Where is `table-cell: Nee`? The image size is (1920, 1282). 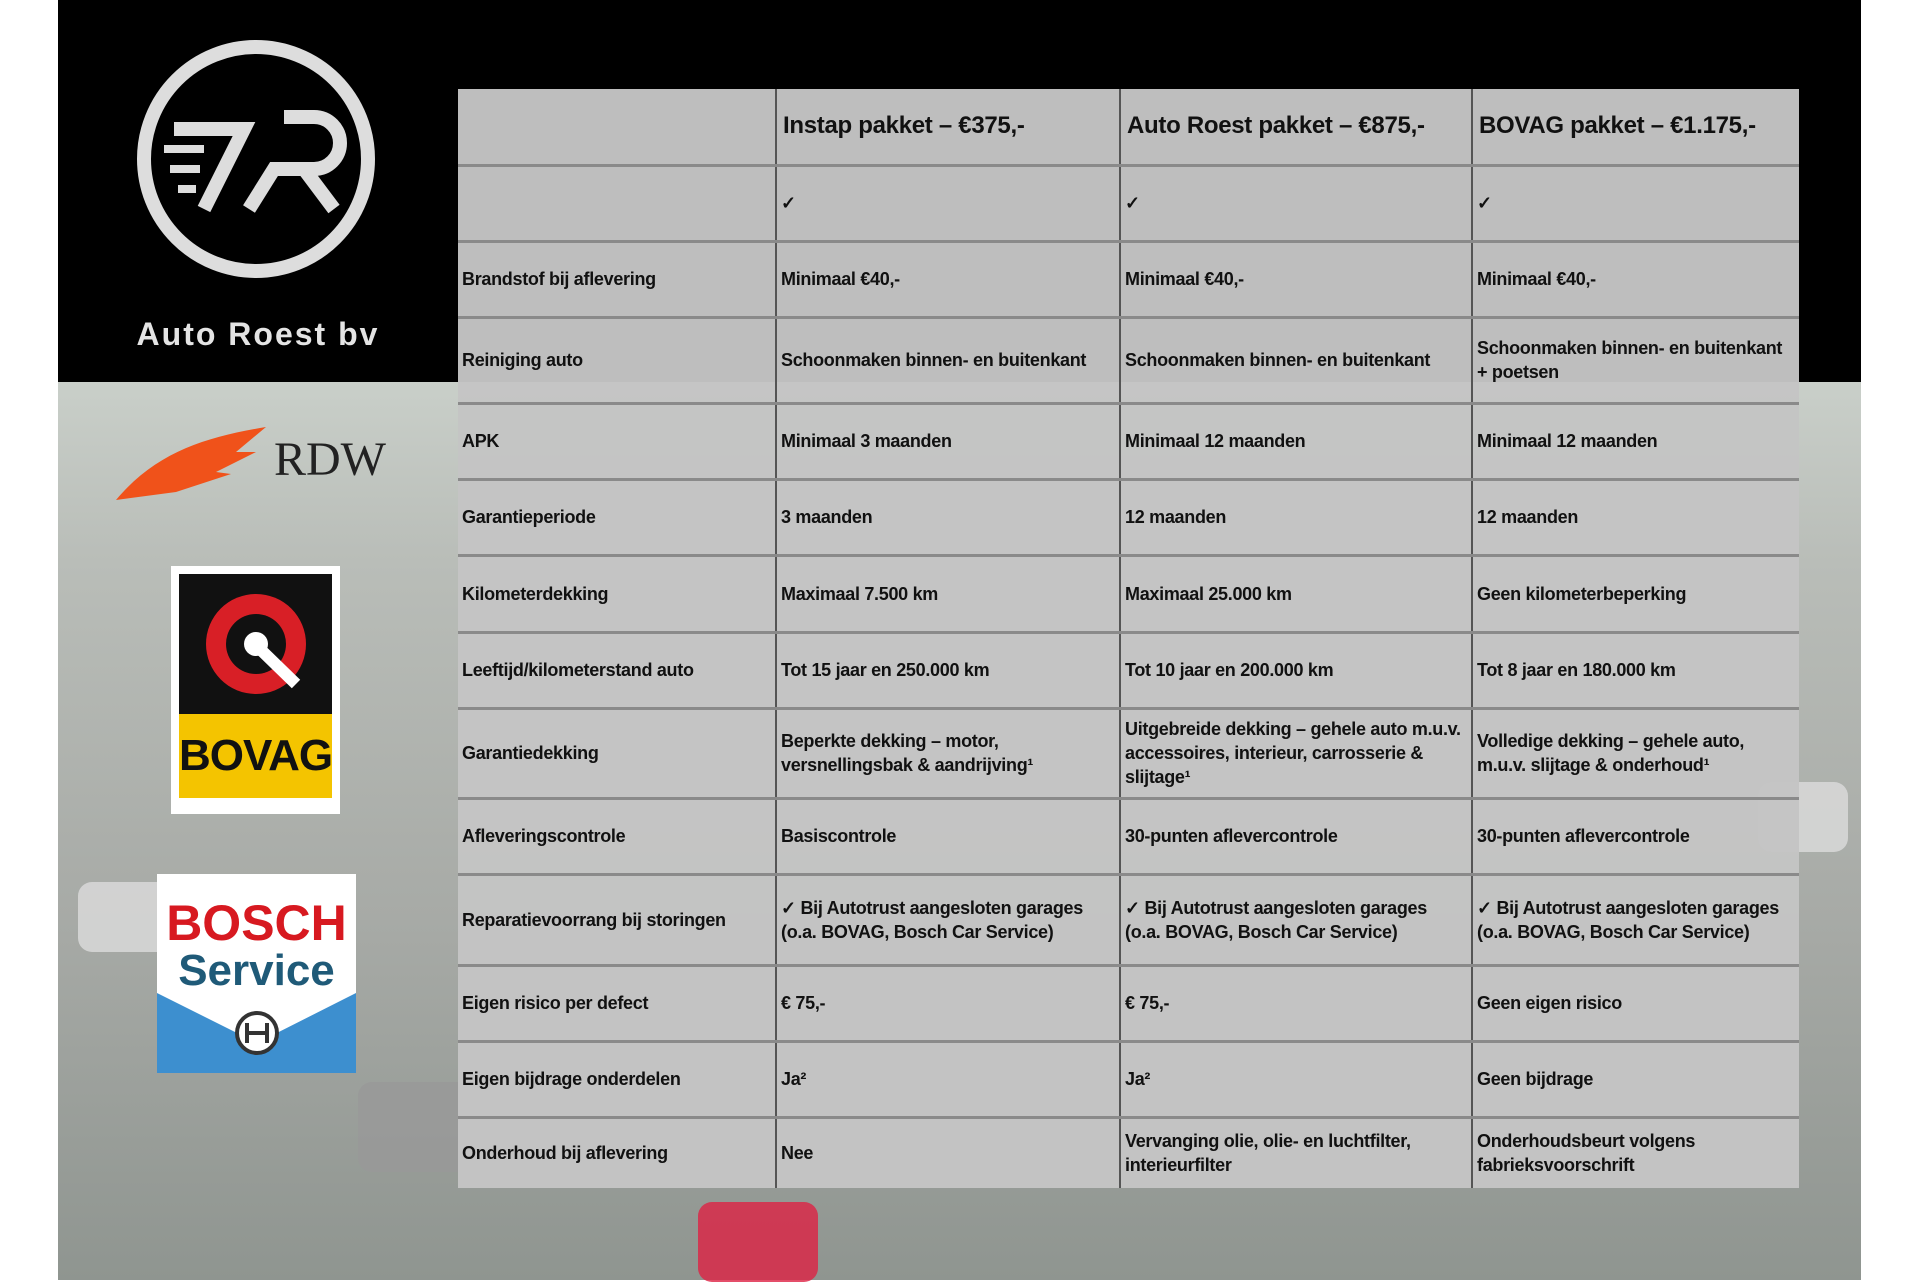 table-cell: Nee is located at coordinates (947, 1152).